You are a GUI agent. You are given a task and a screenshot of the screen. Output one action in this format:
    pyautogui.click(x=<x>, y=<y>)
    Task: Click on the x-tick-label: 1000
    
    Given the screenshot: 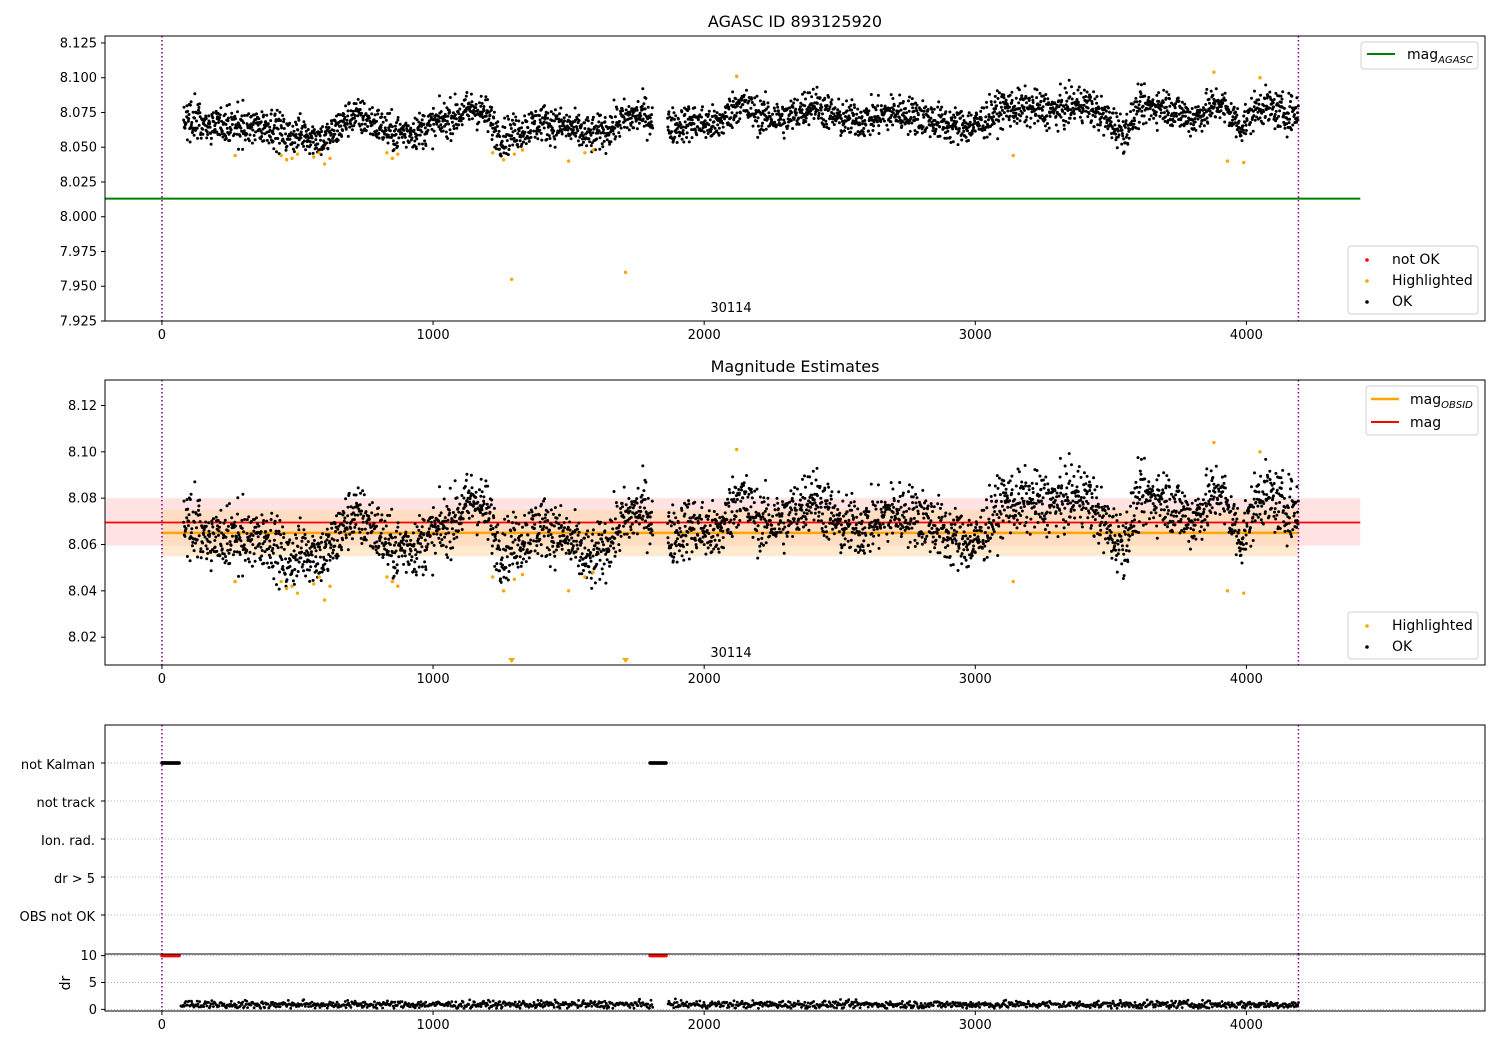 What is the action you would take?
    pyautogui.click(x=433, y=335)
    